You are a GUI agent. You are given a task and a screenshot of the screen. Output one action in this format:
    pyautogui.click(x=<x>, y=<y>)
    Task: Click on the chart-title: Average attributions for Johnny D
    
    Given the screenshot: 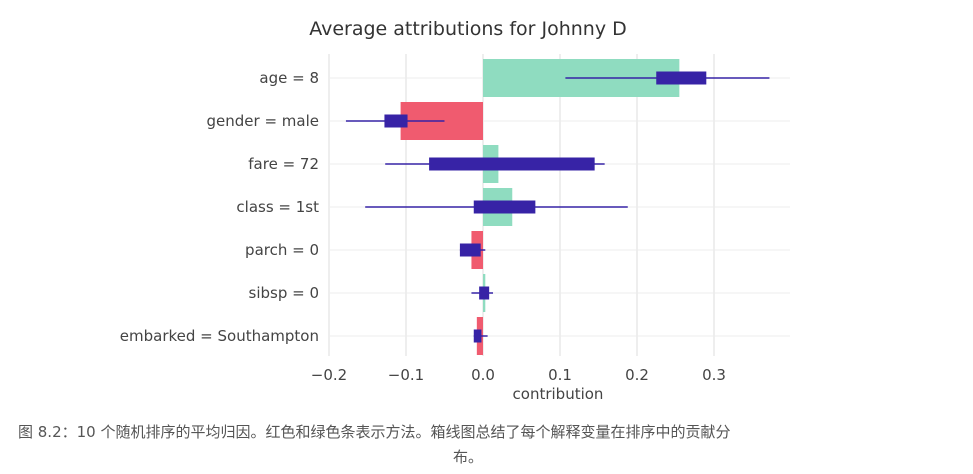 What is the action you would take?
    pyautogui.click(x=468, y=29)
    